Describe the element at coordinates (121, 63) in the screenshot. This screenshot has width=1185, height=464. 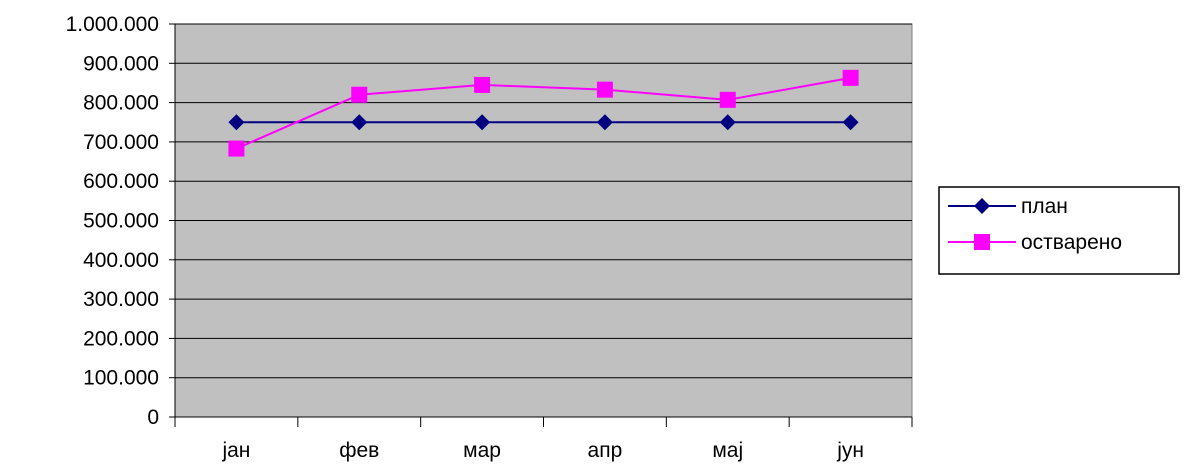
I see `y-tick-label: 900.000` at that location.